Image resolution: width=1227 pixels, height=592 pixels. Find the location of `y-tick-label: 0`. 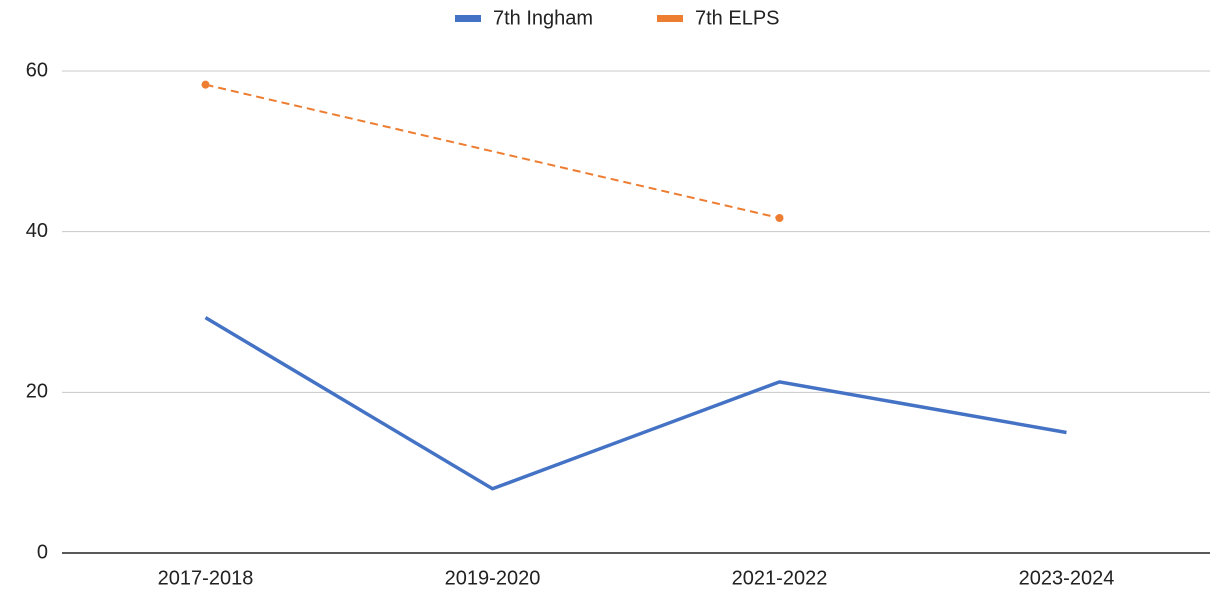

y-tick-label: 0 is located at coordinates (42, 552).